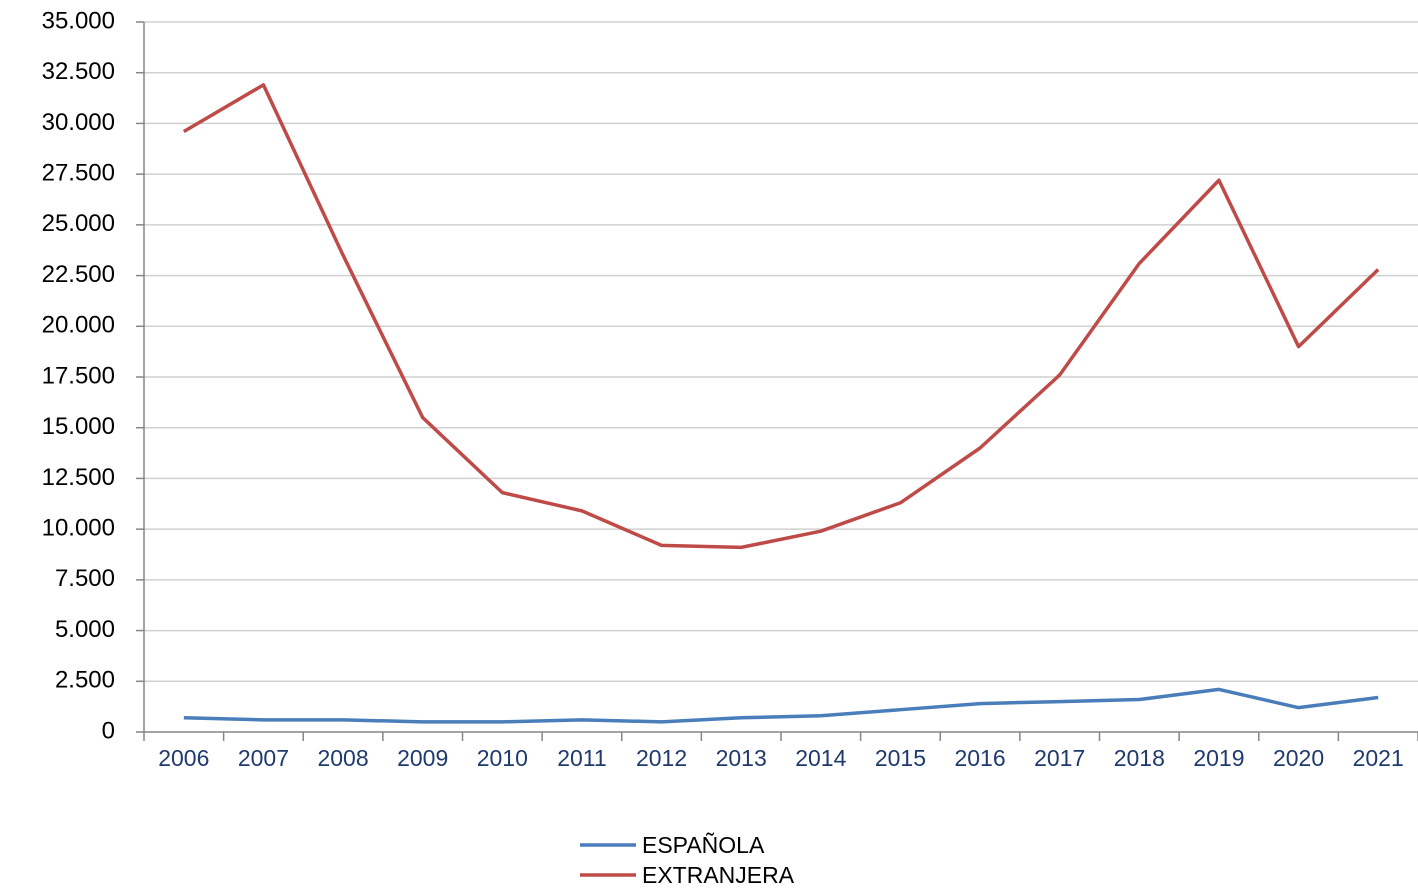 This screenshot has height=891, width=1418. Describe the element at coordinates (1378, 758) in the screenshot. I see `x-tick-label: 2021` at that location.